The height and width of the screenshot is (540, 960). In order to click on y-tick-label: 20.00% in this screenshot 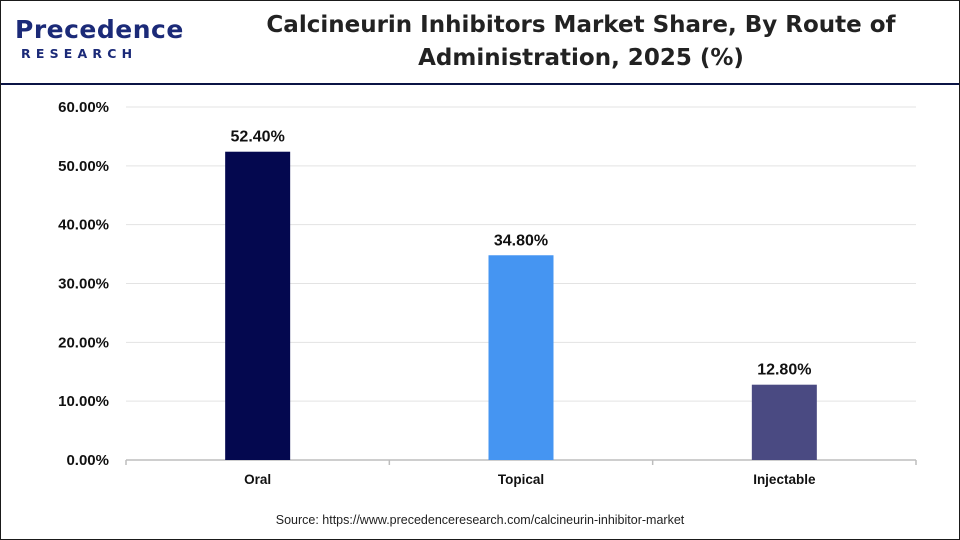, I will do `click(83, 342)`.